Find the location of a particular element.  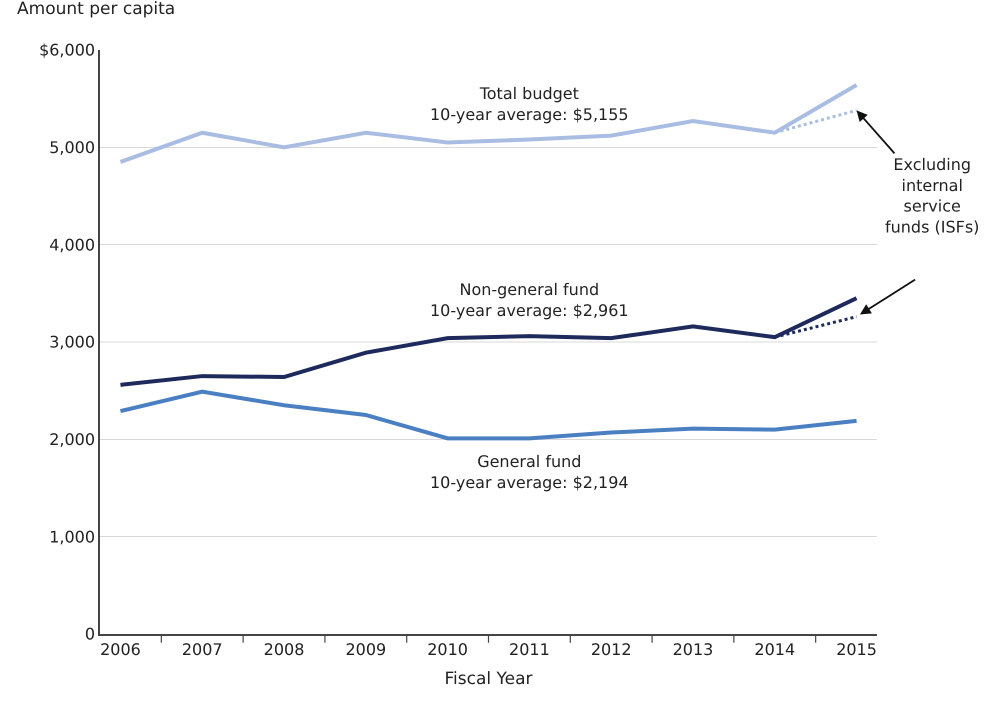

series-label: Total budget 10-year average: $5,155 is located at coordinates (529, 104).